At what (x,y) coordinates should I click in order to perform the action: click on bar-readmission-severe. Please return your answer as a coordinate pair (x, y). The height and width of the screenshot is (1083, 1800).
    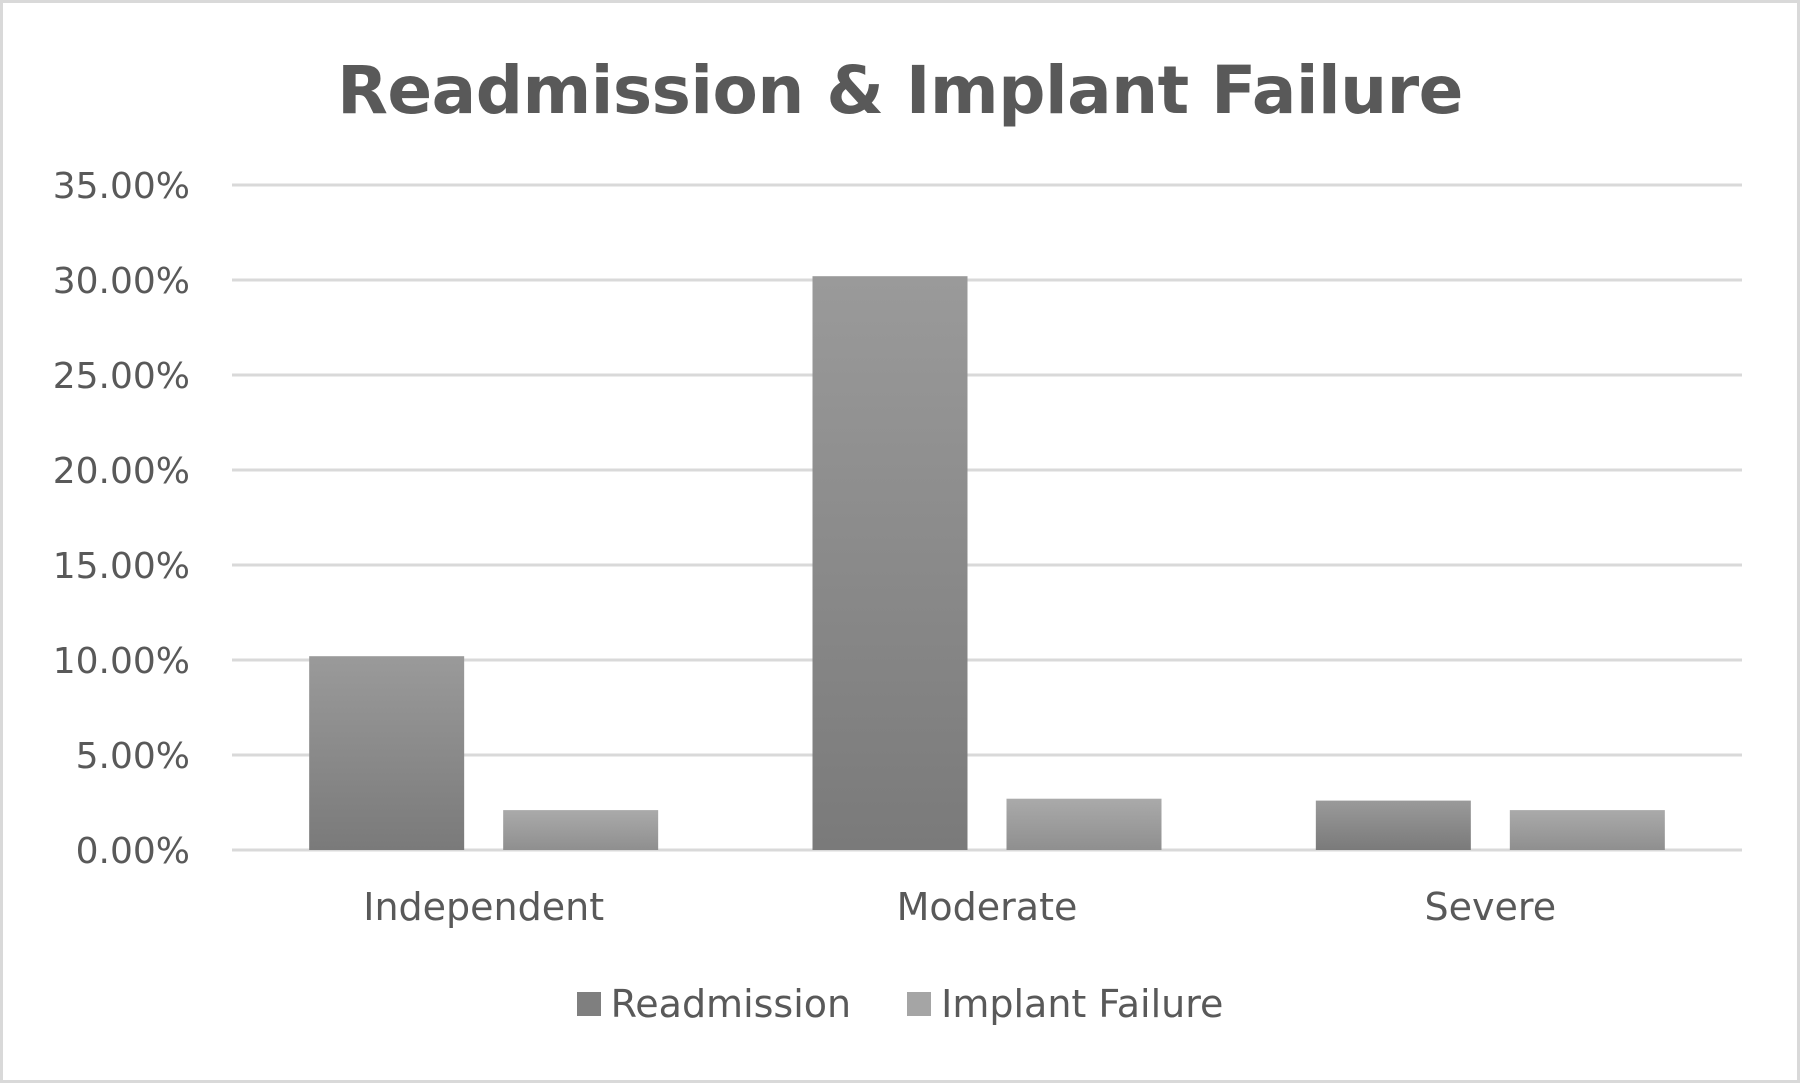
    Looking at the image, I should click on (1393, 825).